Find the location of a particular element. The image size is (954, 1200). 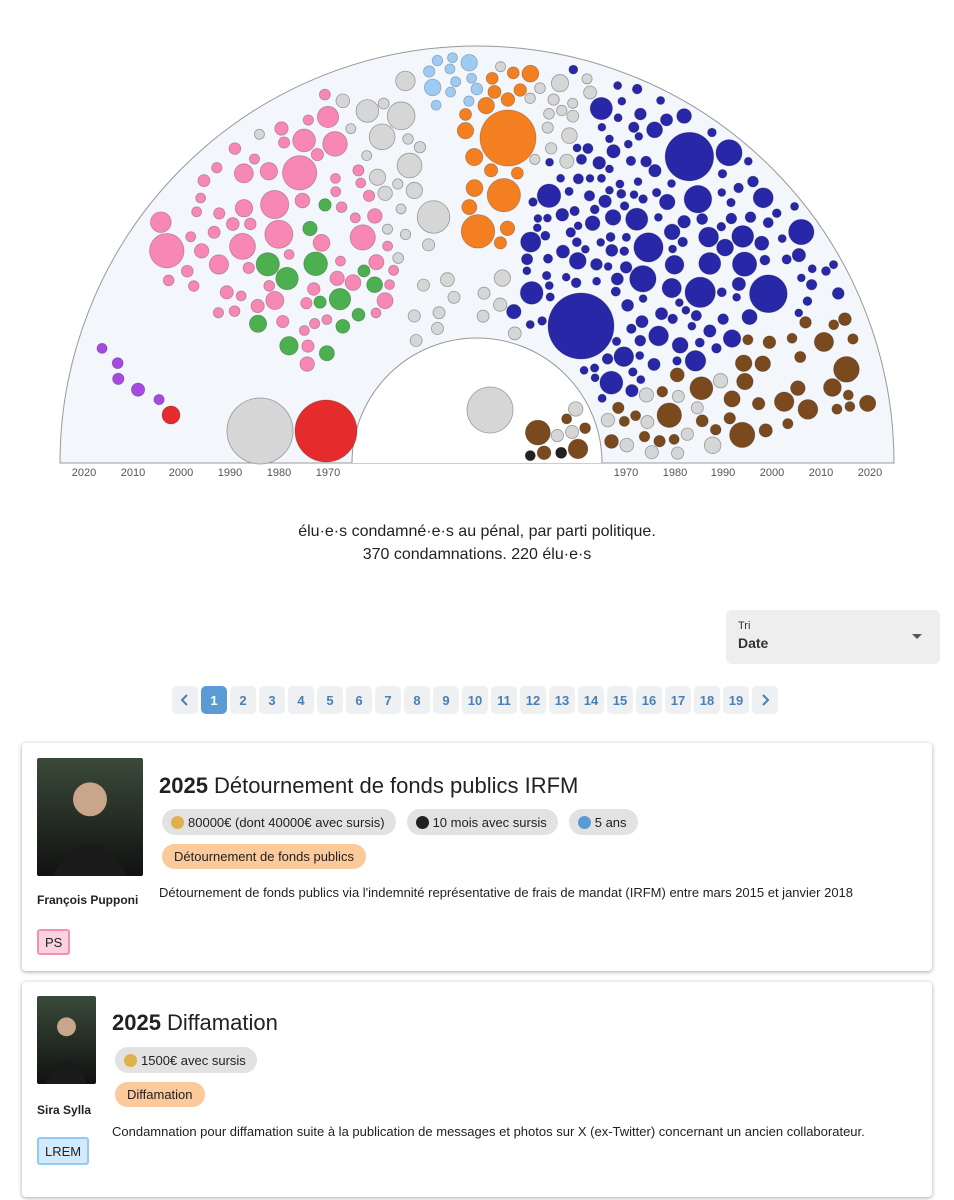

axis-label: 2020 is located at coordinates (870, 473).